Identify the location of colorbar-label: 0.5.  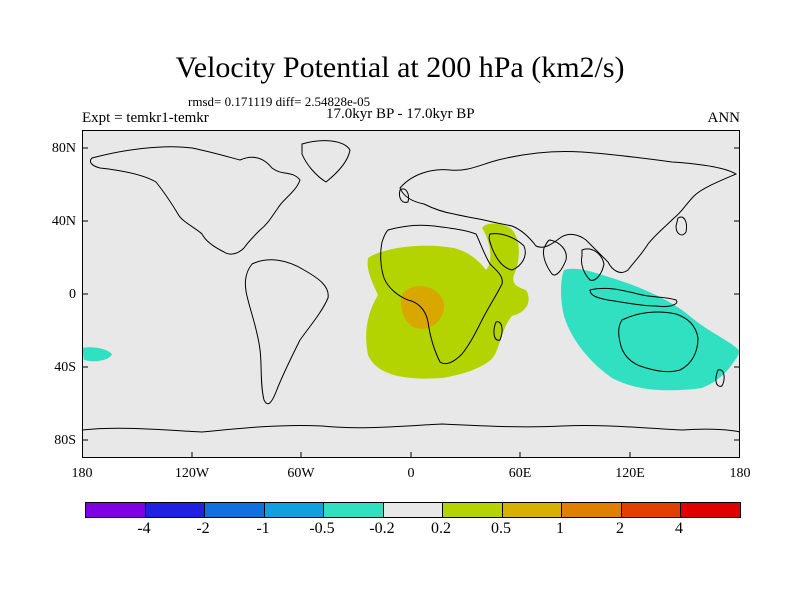
(501, 528).